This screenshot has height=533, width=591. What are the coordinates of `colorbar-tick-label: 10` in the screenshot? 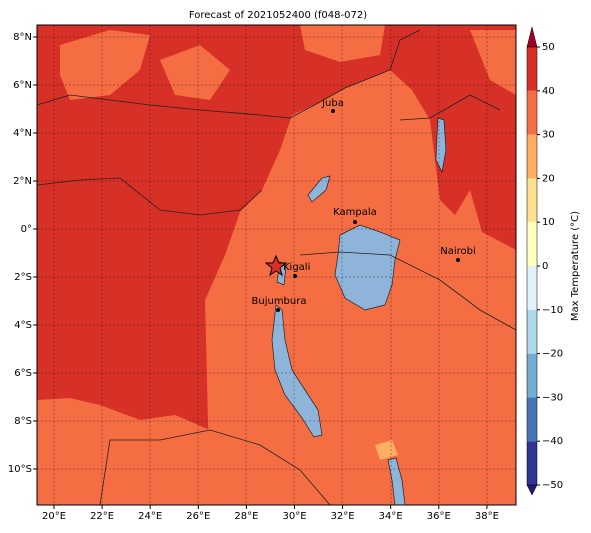 It's located at (548, 222).